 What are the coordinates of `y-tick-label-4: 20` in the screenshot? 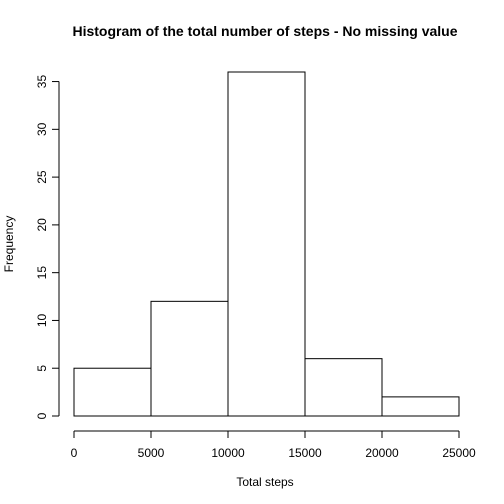 It's located at (42, 225).